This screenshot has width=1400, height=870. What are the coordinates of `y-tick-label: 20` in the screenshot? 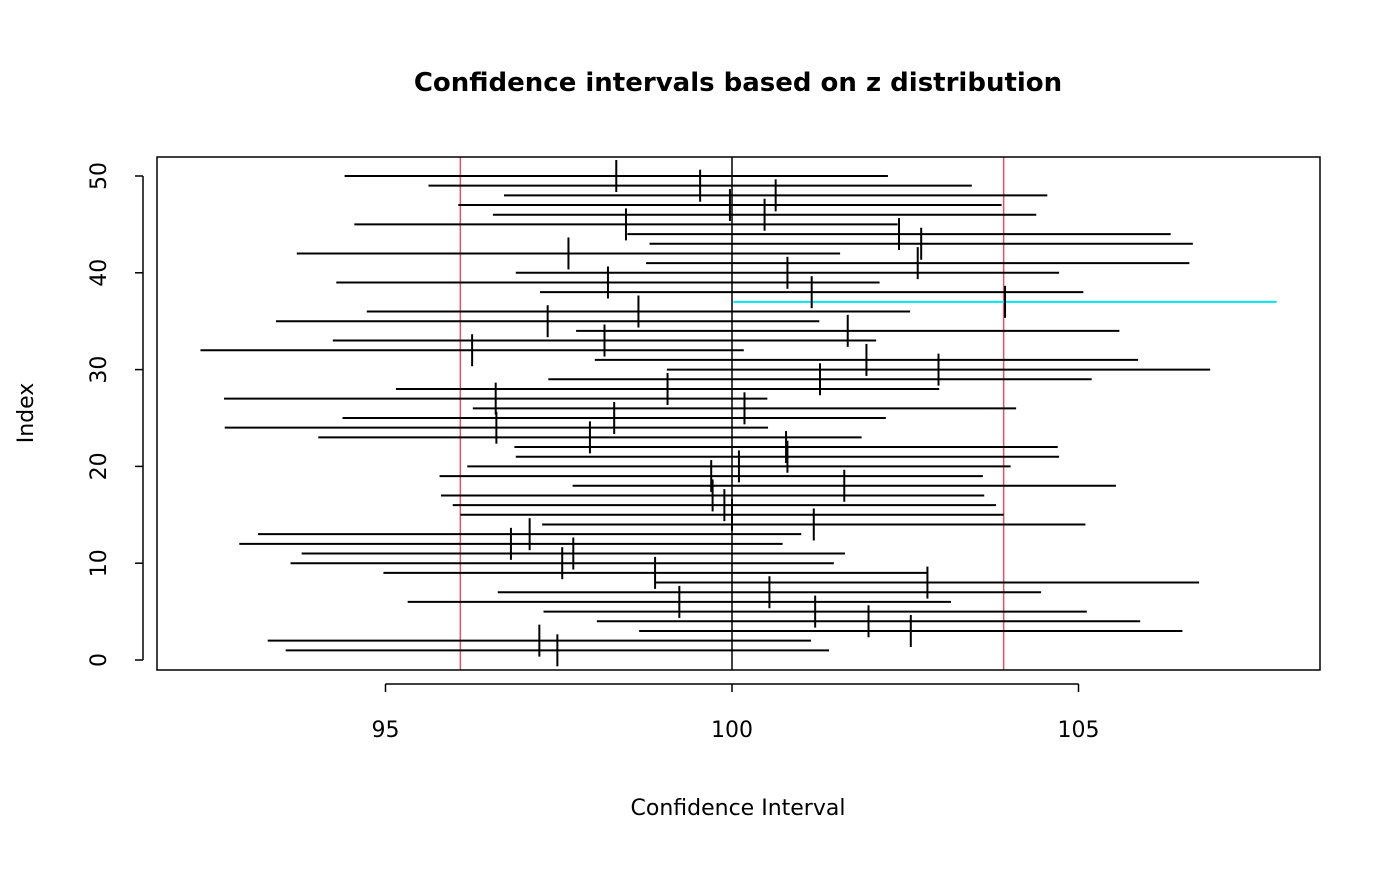 It's located at (99, 466).